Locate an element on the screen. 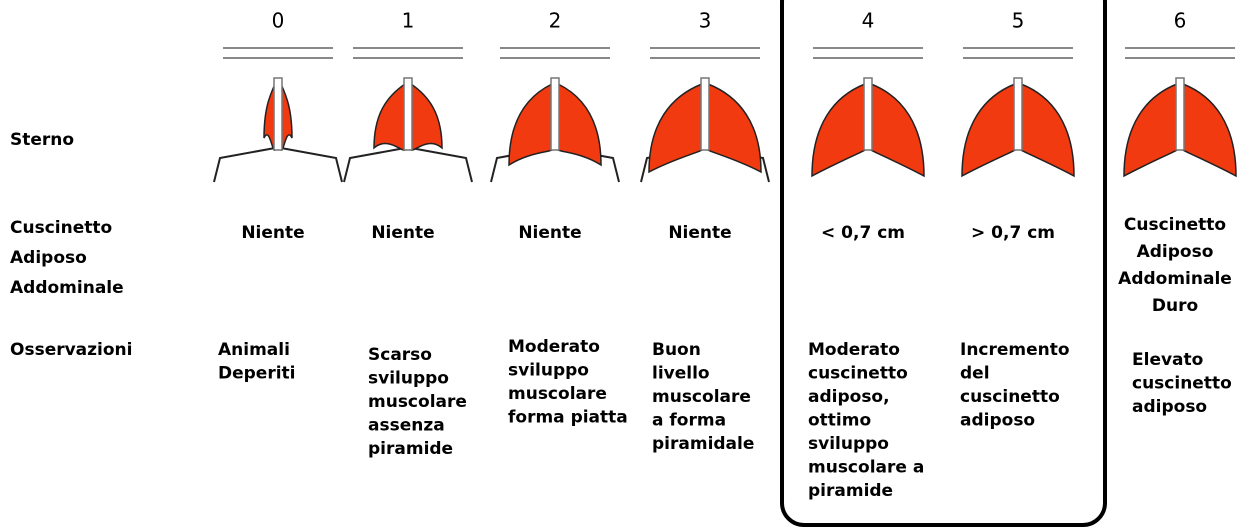  fat-value: > 0,7 cm is located at coordinates (1013, 233).